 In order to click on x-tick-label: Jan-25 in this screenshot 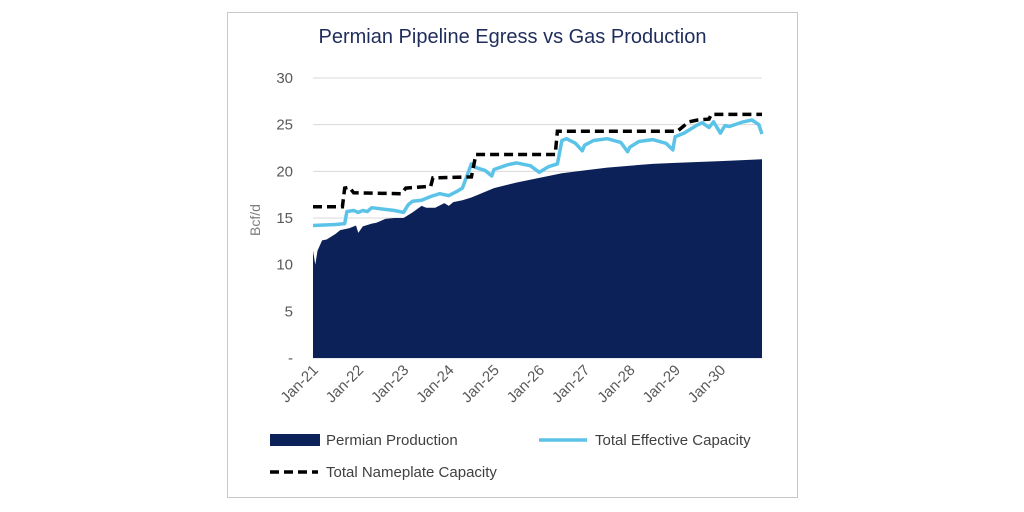, I will do `click(480, 384)`.